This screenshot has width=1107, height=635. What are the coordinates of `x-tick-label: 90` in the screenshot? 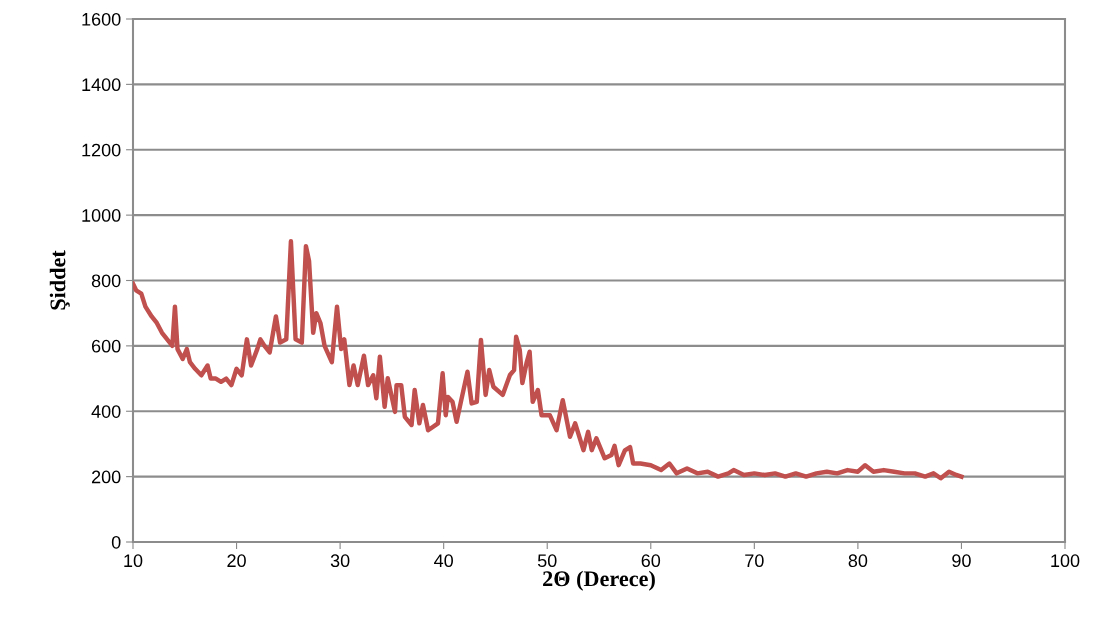 It's located at (961, 561).